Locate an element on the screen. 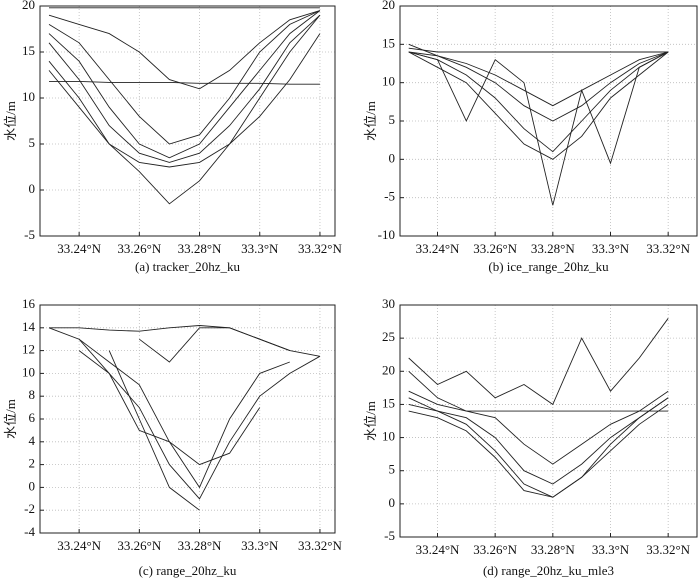 Image resolution: width=700 pixels, height=582 pixels. y-tick-label: 8 is located at coordinates (32, 394).